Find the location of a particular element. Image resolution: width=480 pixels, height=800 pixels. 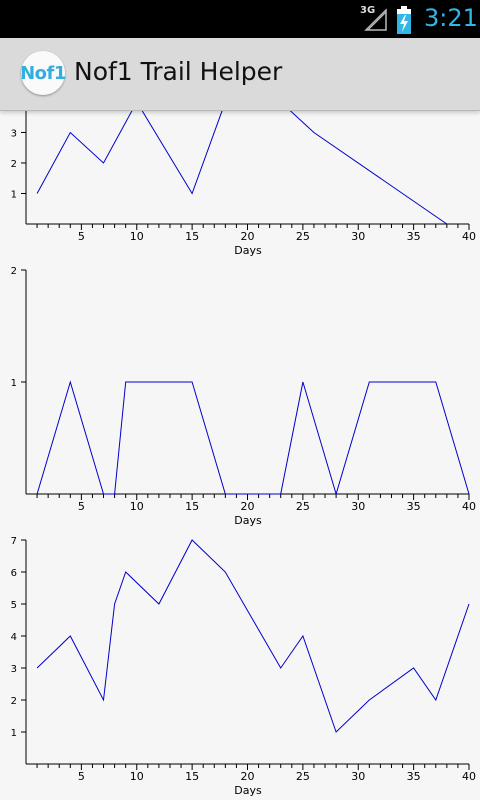

signal-icon is located at coordinates (375, 19).